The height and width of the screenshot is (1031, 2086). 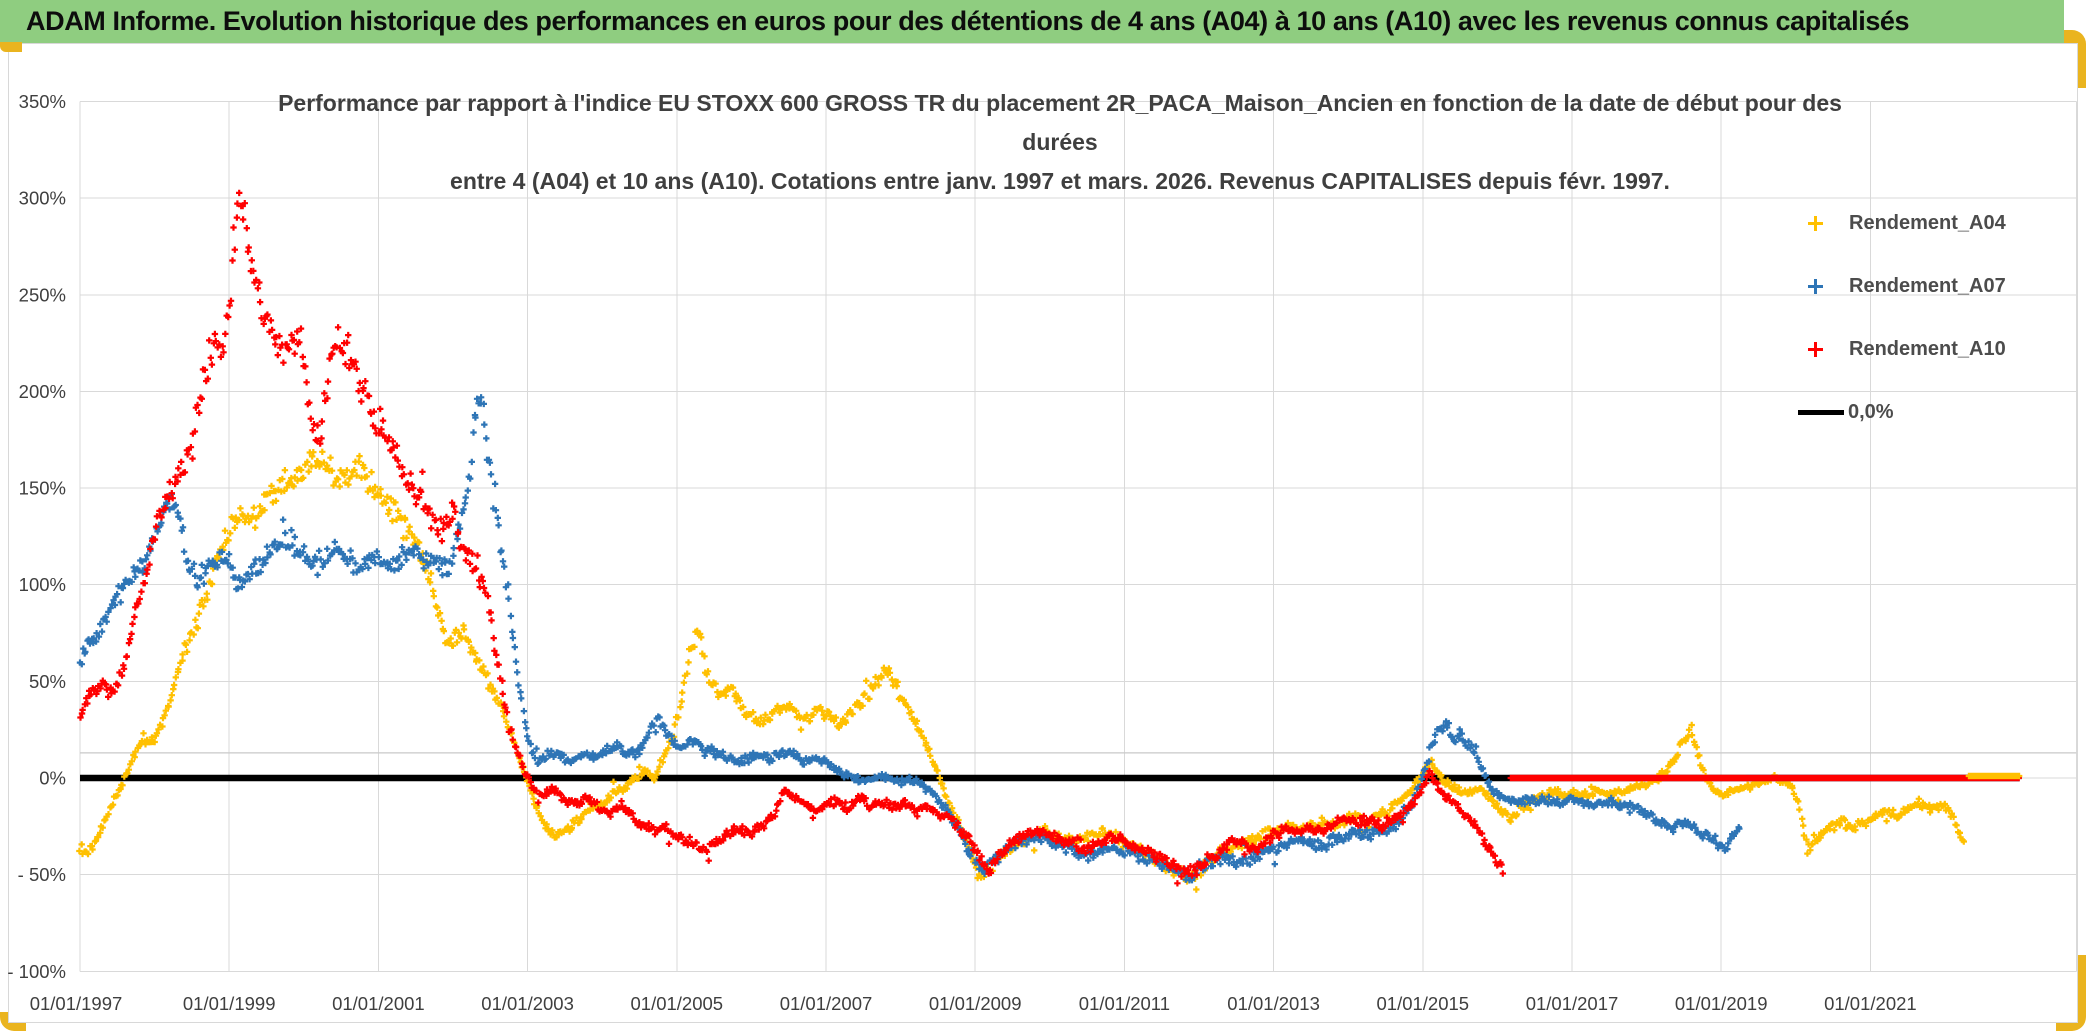 I want to click on x-axis-tick-label: 01/01/2003, so click(x=527, y=1003).